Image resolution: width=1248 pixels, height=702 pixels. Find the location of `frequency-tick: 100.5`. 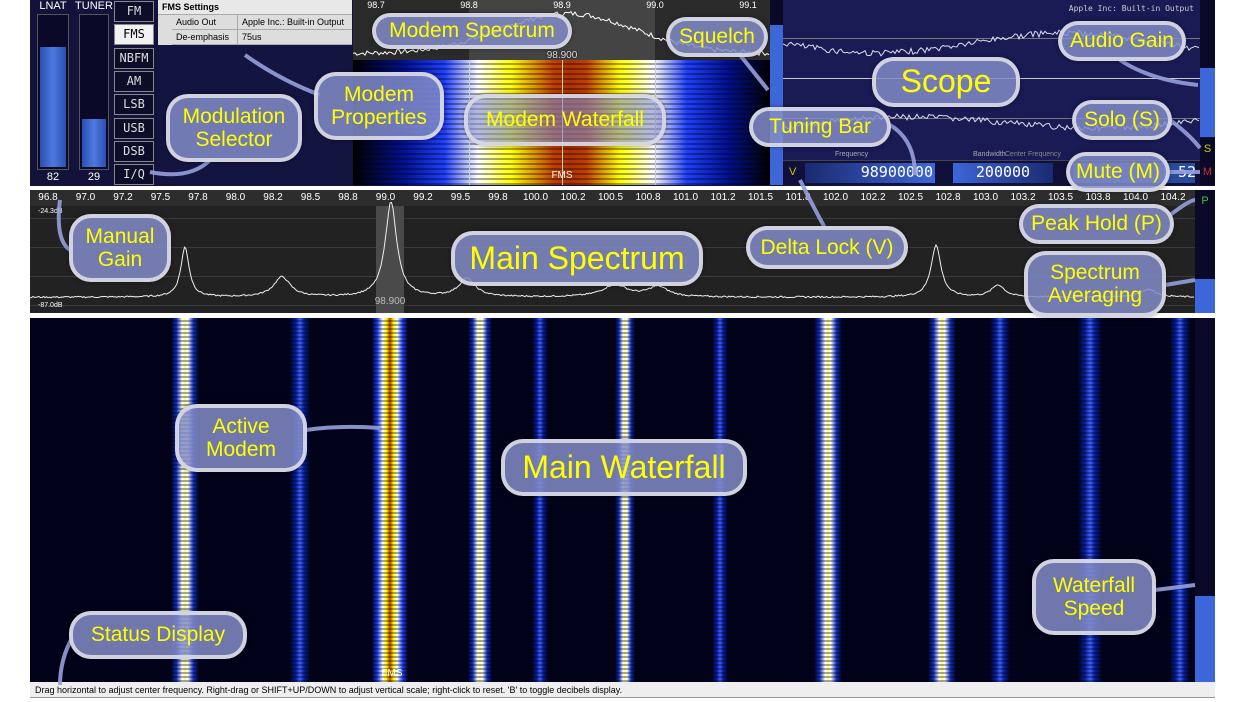

frequency-tick: 100.5 is located at coordinates (610, 197).